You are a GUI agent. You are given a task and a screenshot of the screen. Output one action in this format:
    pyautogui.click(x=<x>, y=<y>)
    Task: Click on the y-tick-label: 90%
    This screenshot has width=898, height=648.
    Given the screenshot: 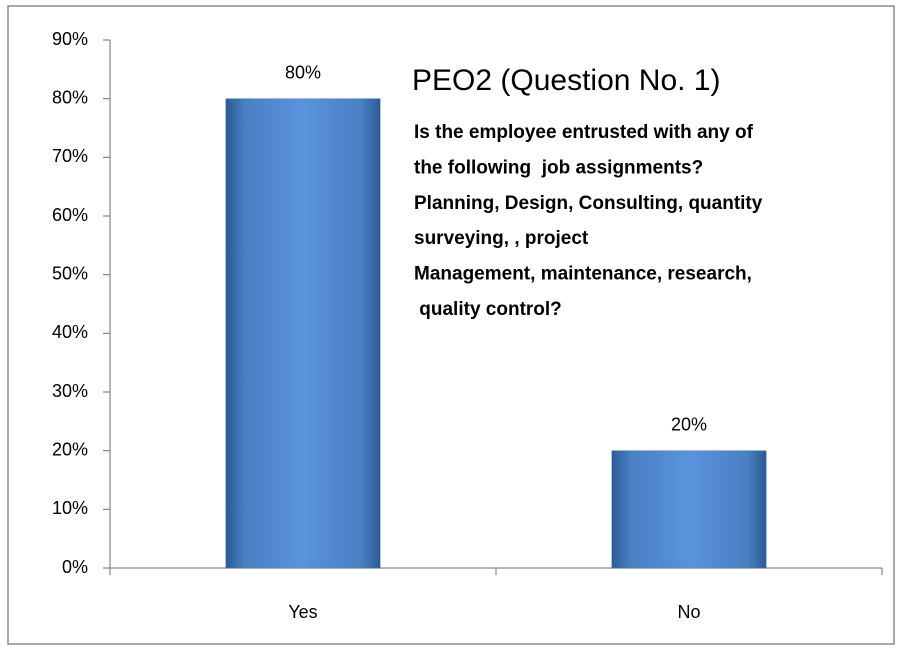 What is the action you would take?
    pyautogui.click(x=70, y=39)
    